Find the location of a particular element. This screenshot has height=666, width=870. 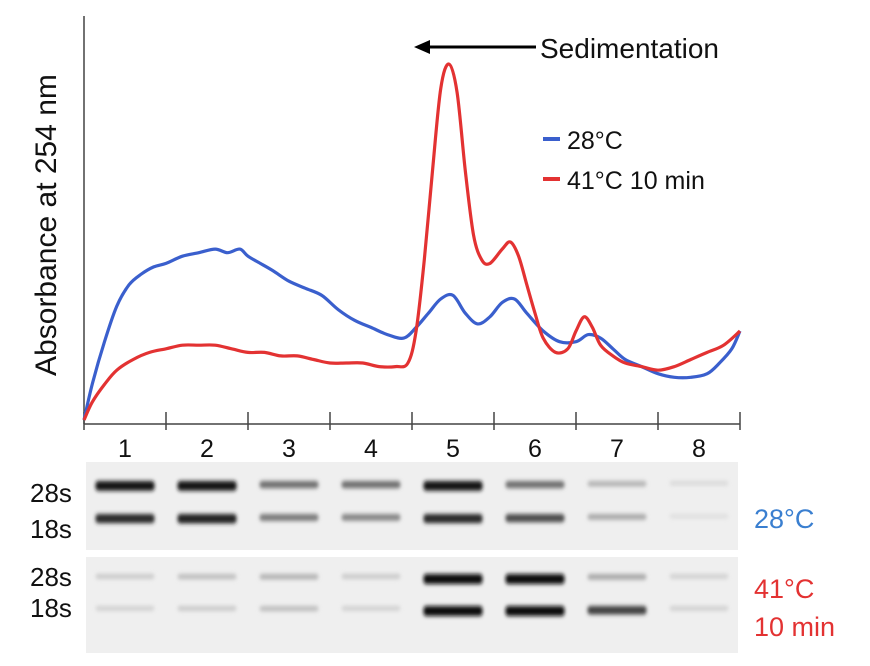

gel-28c-band-18s-label: 18s is located at coordinates (51, 529).